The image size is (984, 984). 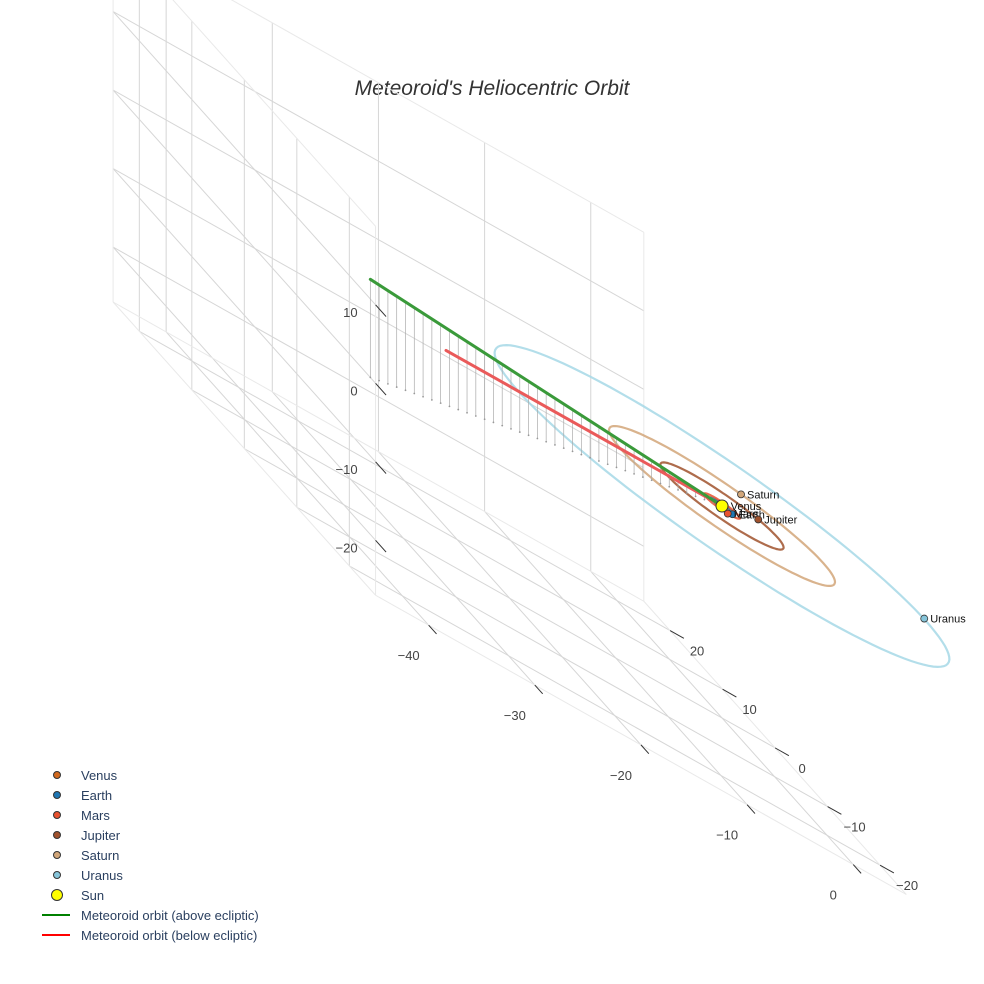 I want to click on planet-uranus, so click(x=924, y=618).